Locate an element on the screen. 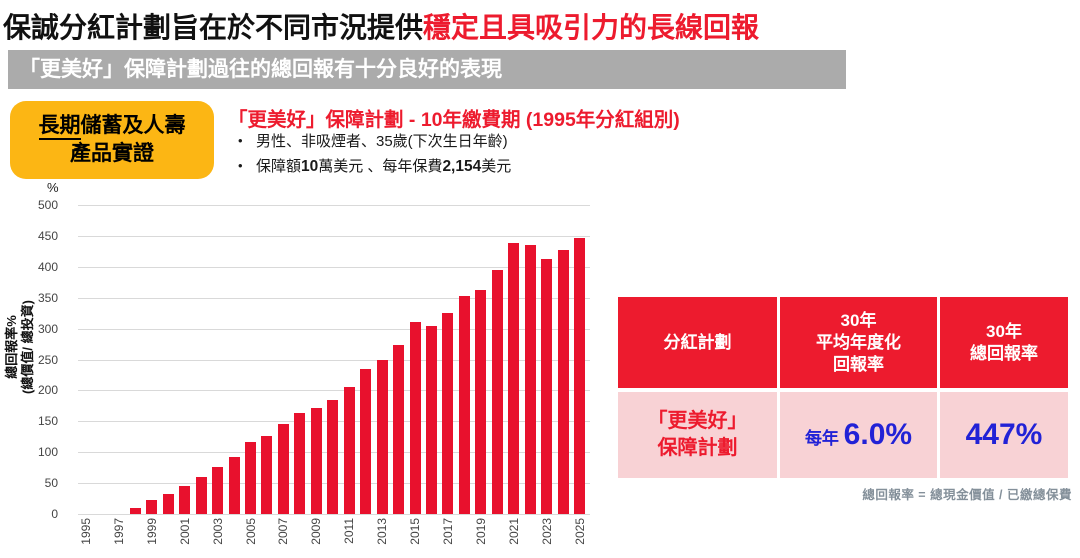 This screenshot has height=558, width=1080. x-tick-label: 2025 is located at coordinates (579, 531).